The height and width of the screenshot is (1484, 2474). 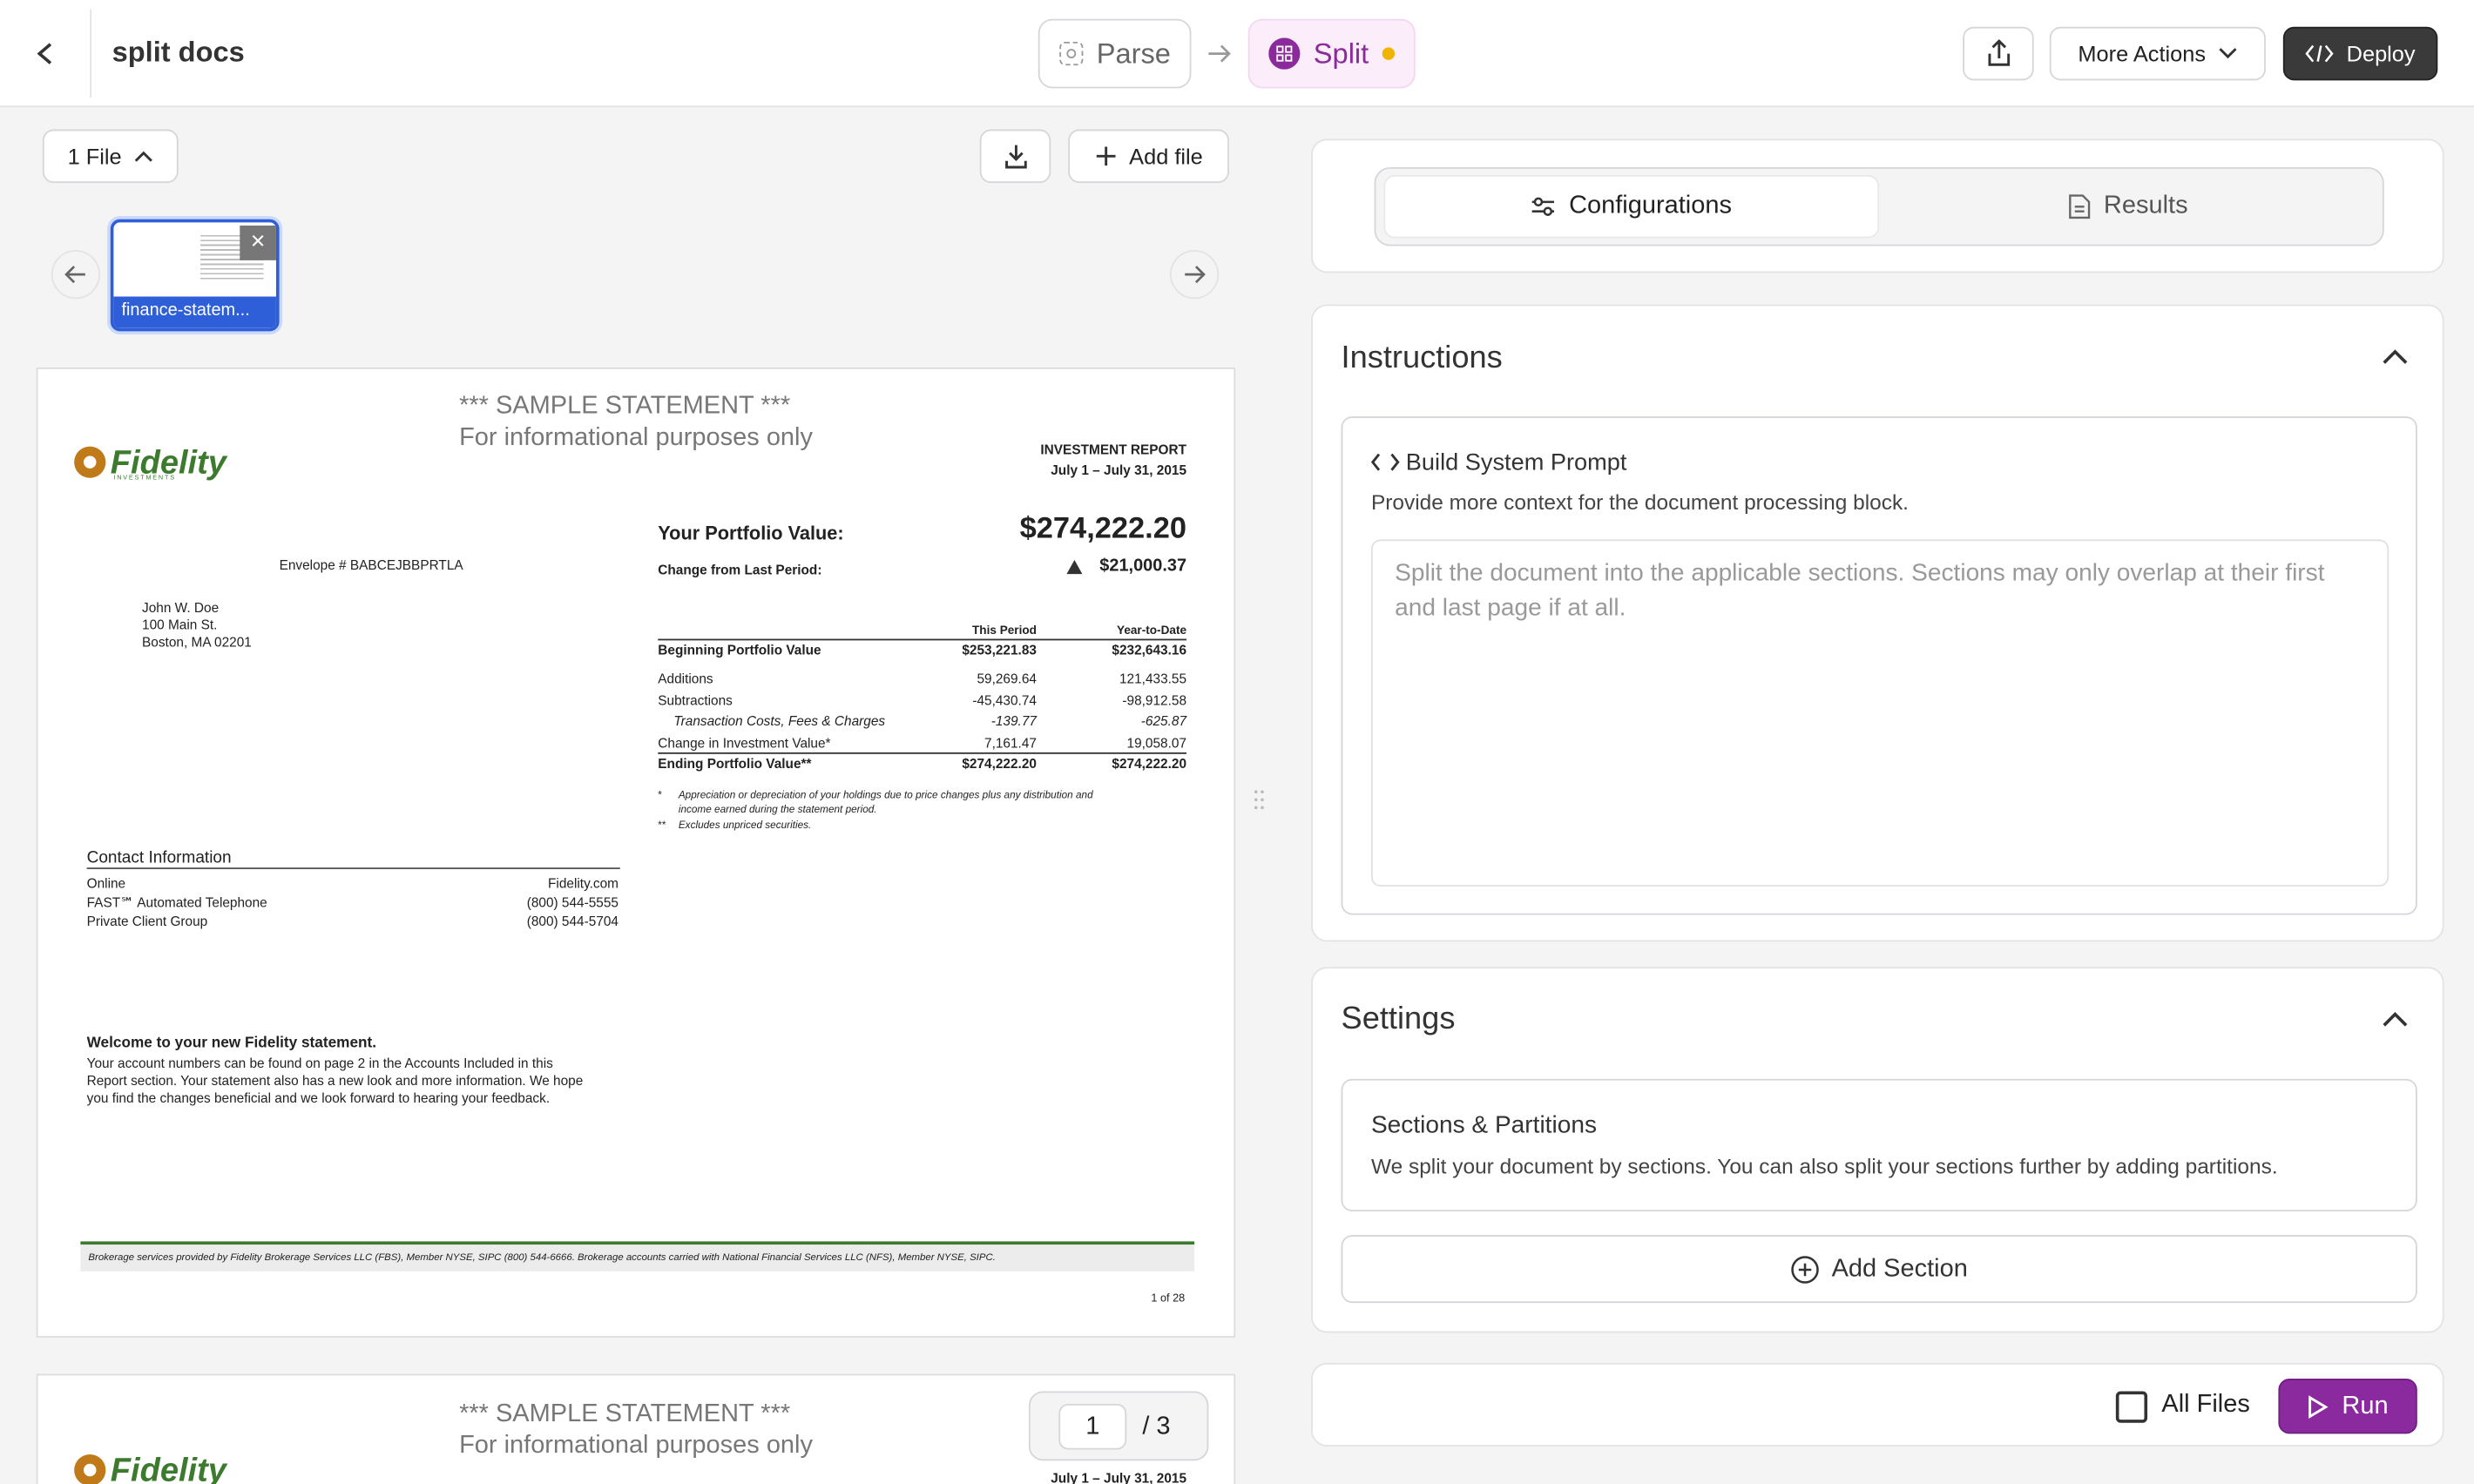 What do you see at coordinates (197, 642) in the screenshot?
I see `address-line: Boston, MA 02201` at bounding box center [197, 642].